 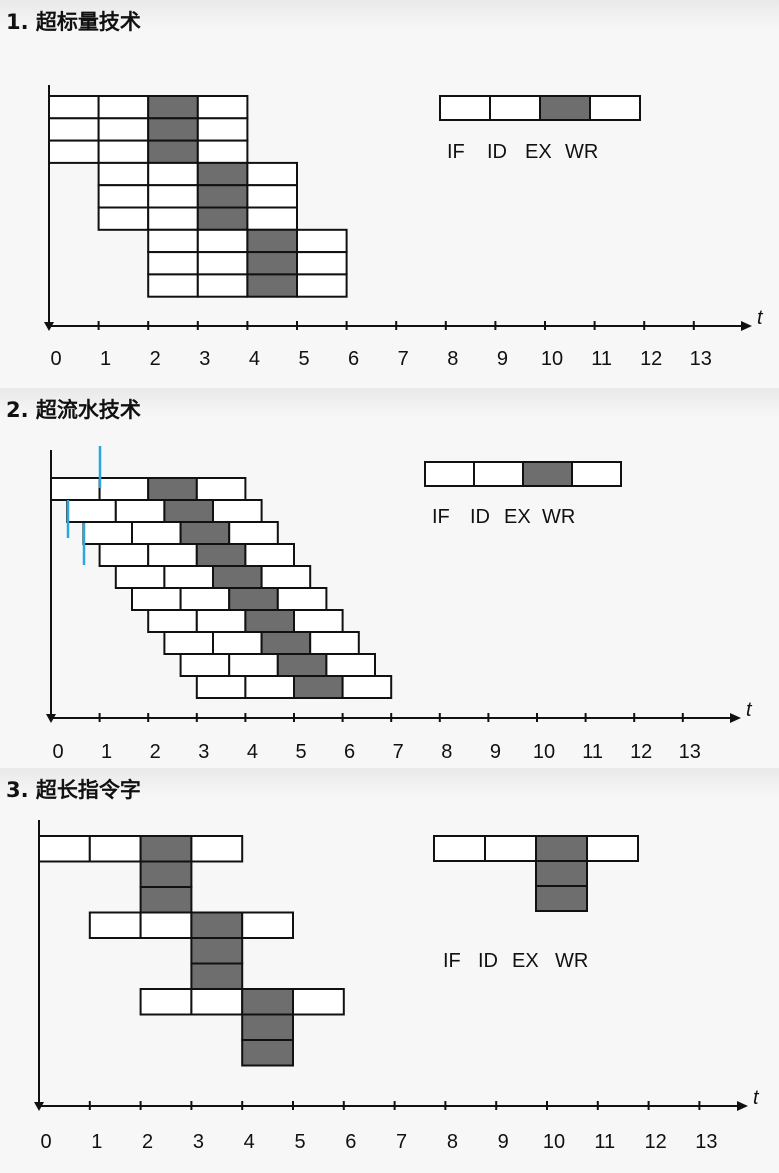 What do you see at coordinates (73, 790) in the screenshot?
I see `section-title-vliw: 3. 超长指令字` at bounding box center [73, 790].